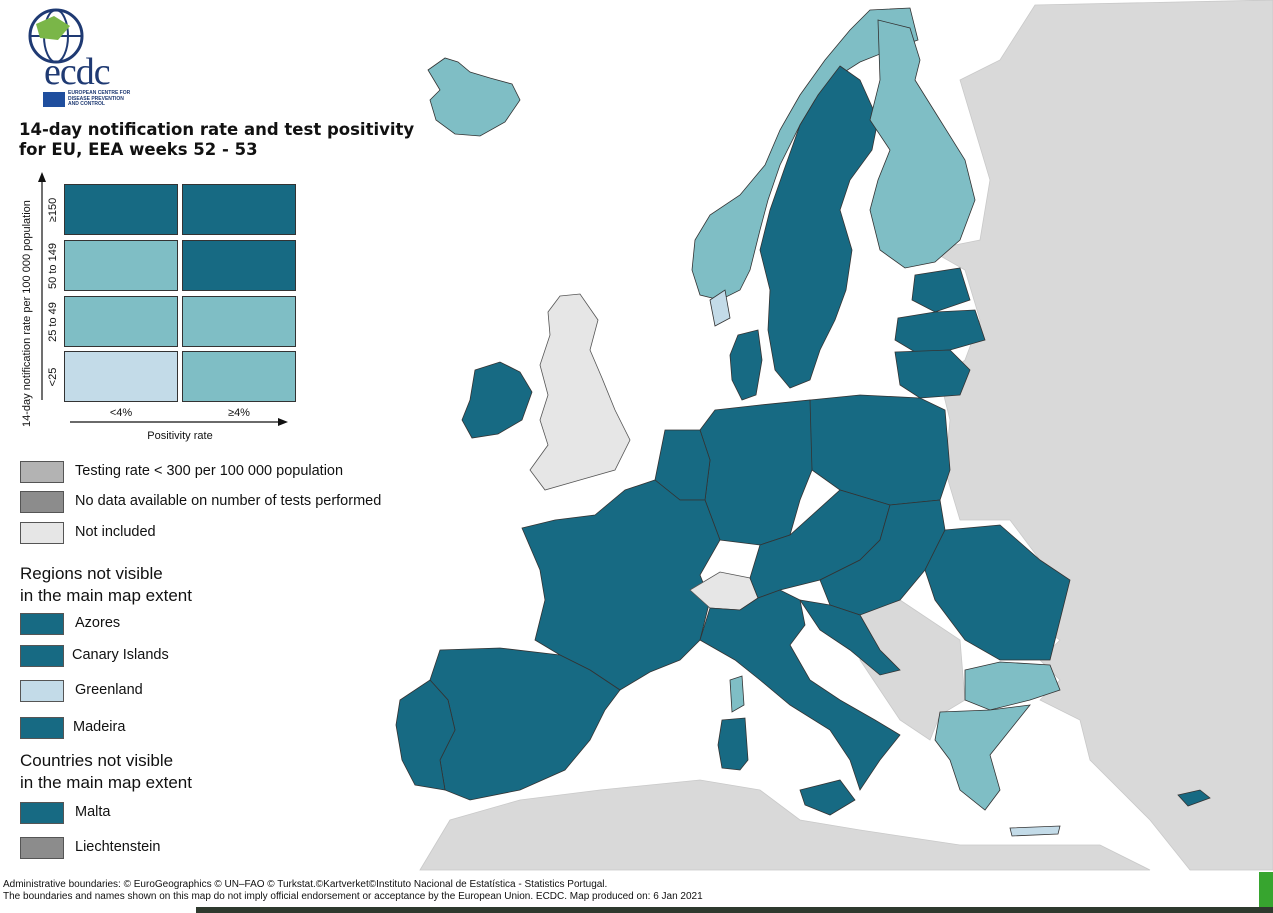 The width and height of the screenshot is (1273, 913). Describe the element at coordinates (99, 93) in the screenshot. I see `logo-caption-line: EUROPEAN CENTRE FOR` at that location.